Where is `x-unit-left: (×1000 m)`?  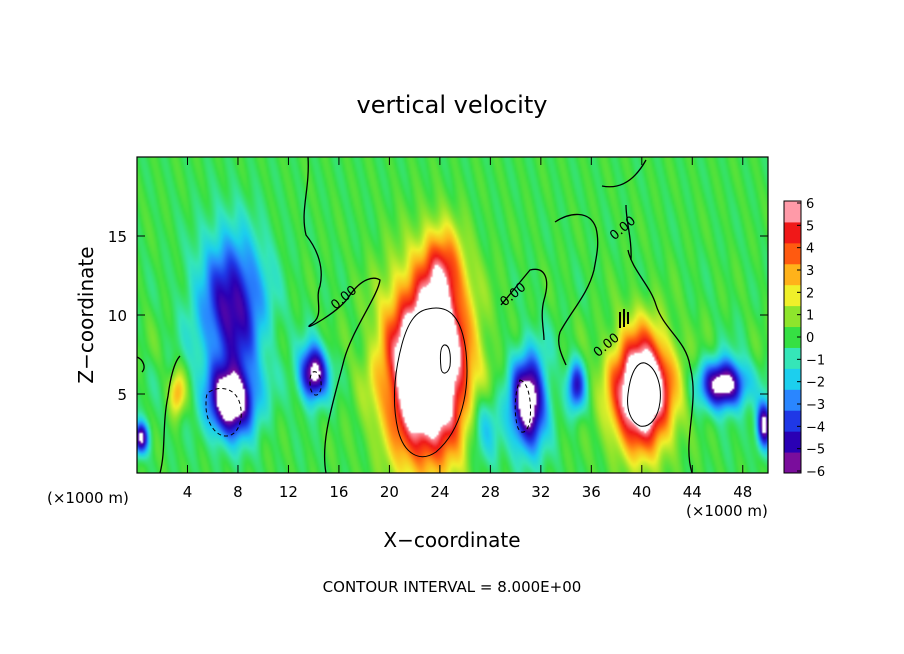 x-unit-left: (×1000 m) is located at coordinates (88, 498).